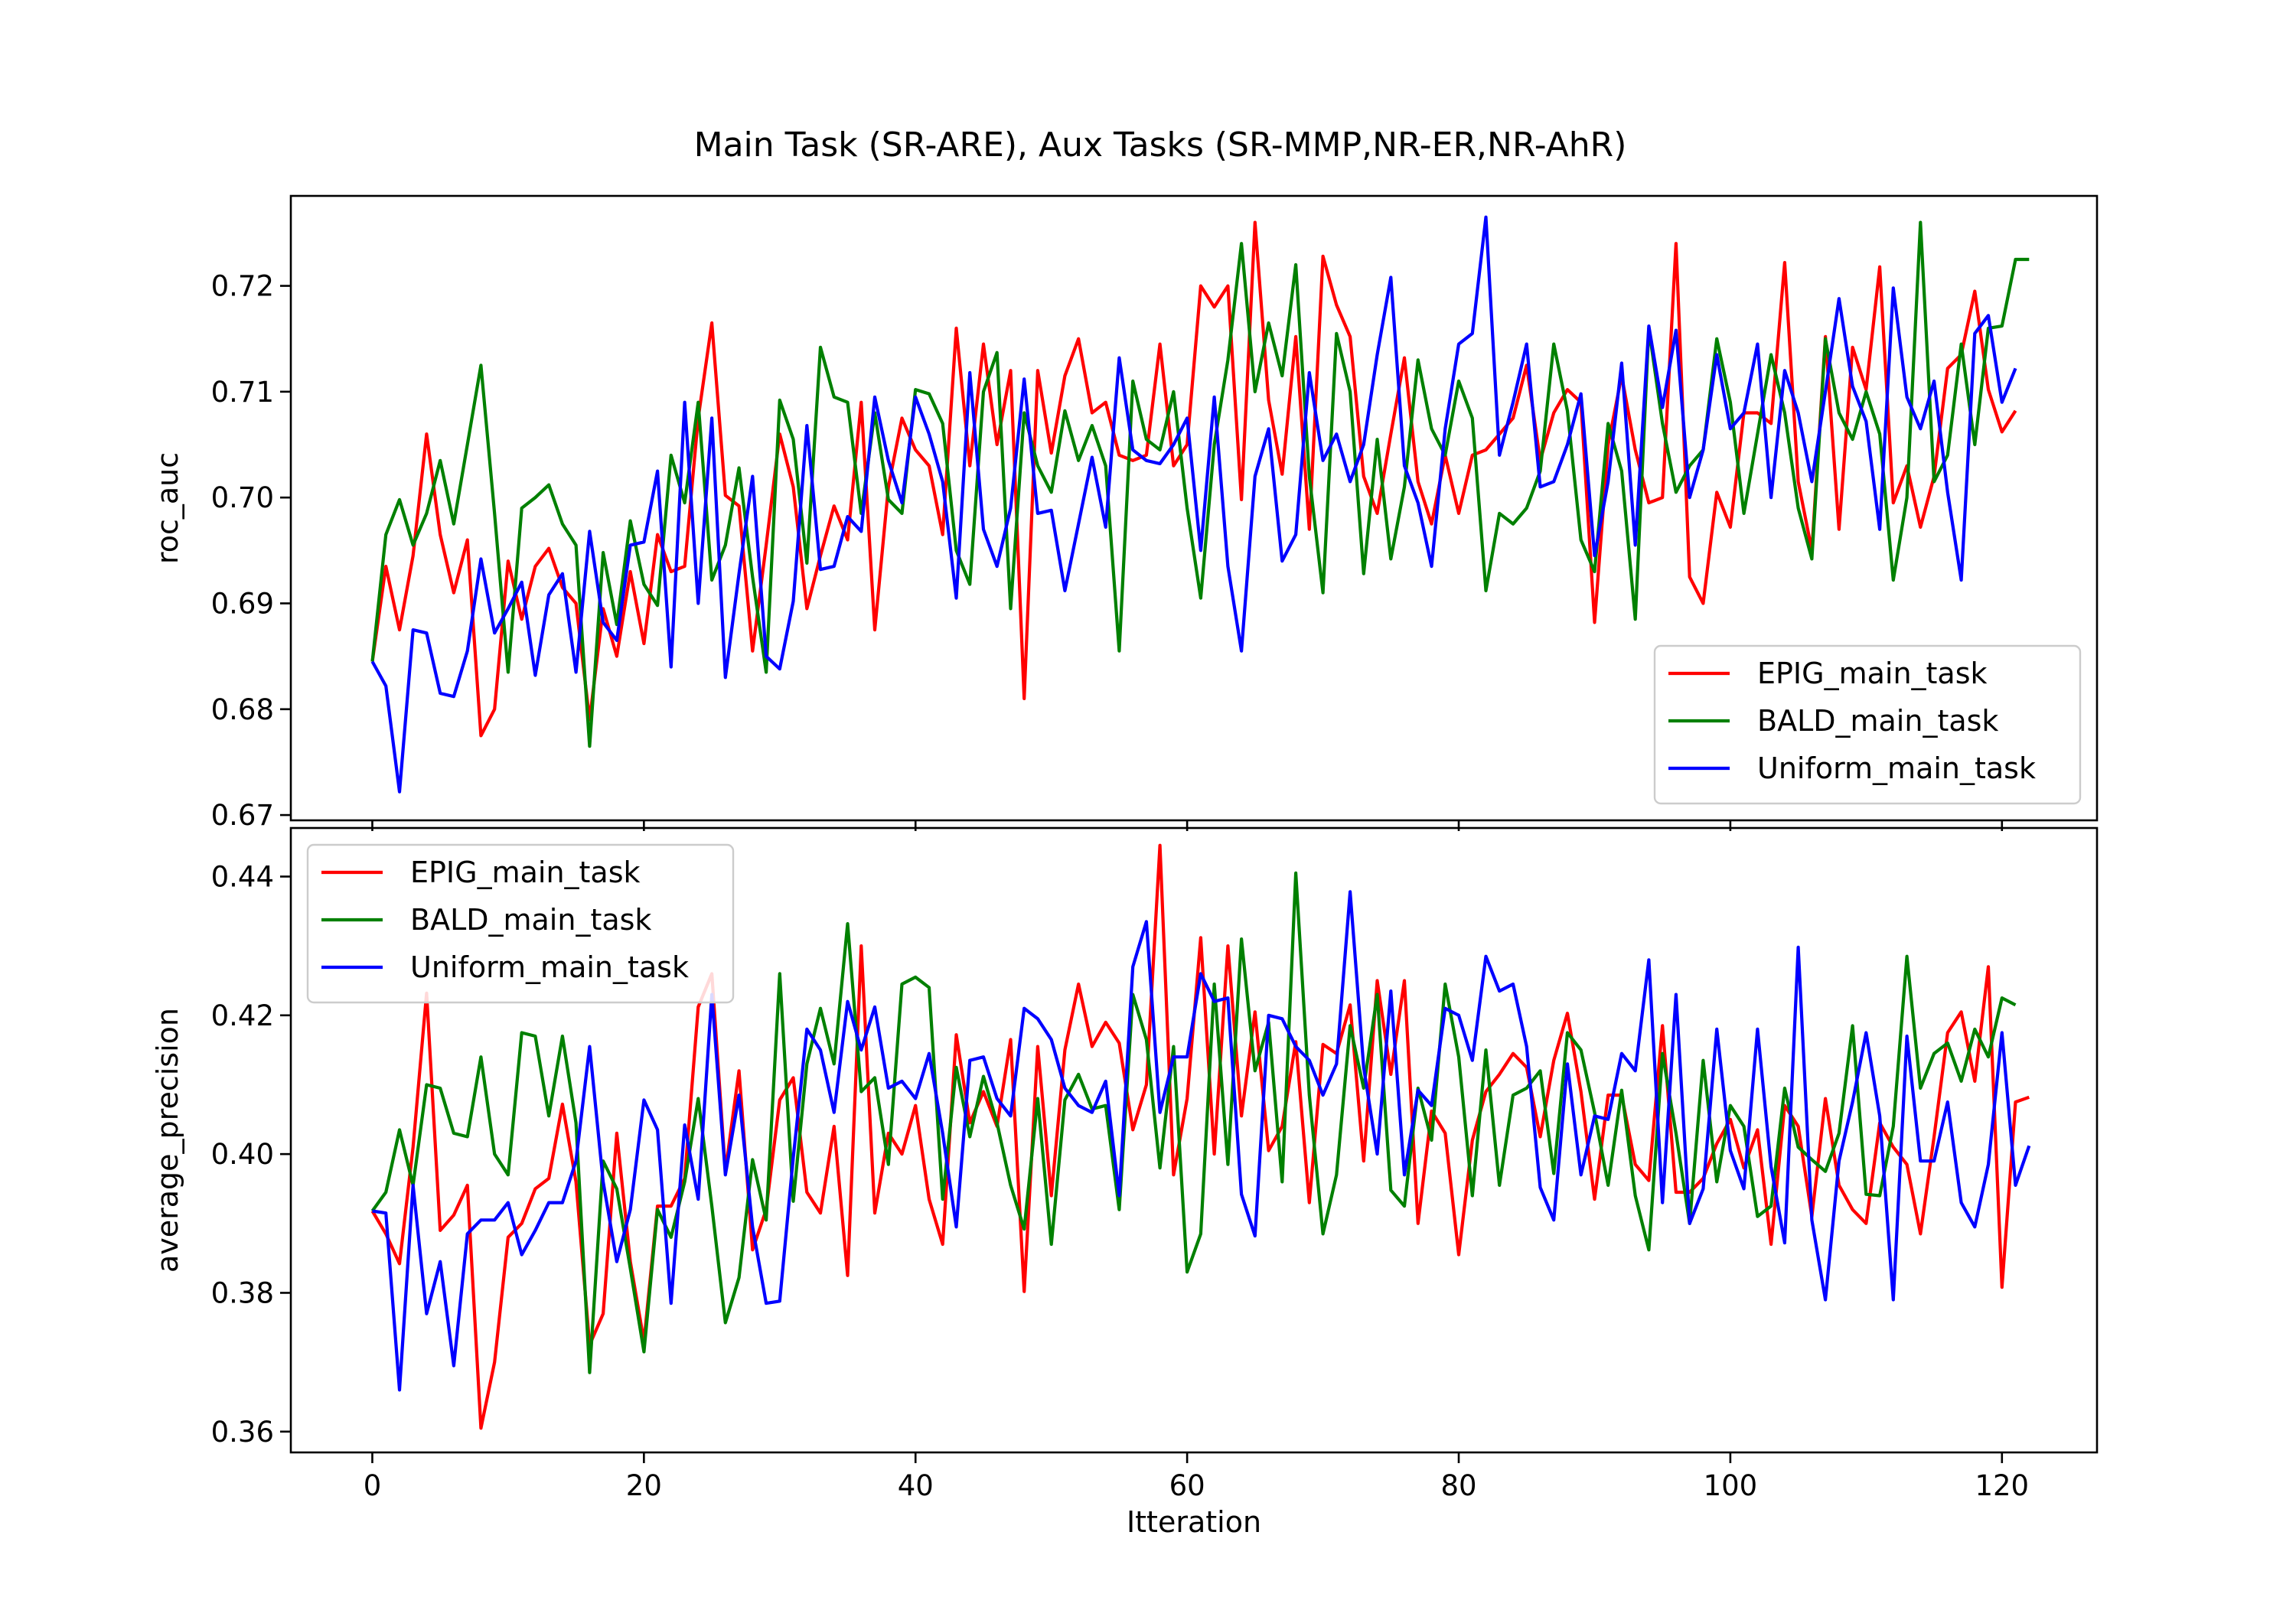  What do you see at coordinates (549, 967) in the screenshot?
I see `average-precision-legend-label-uniform-main-task: Uniform_main_task` at bounding box center [549, 967].